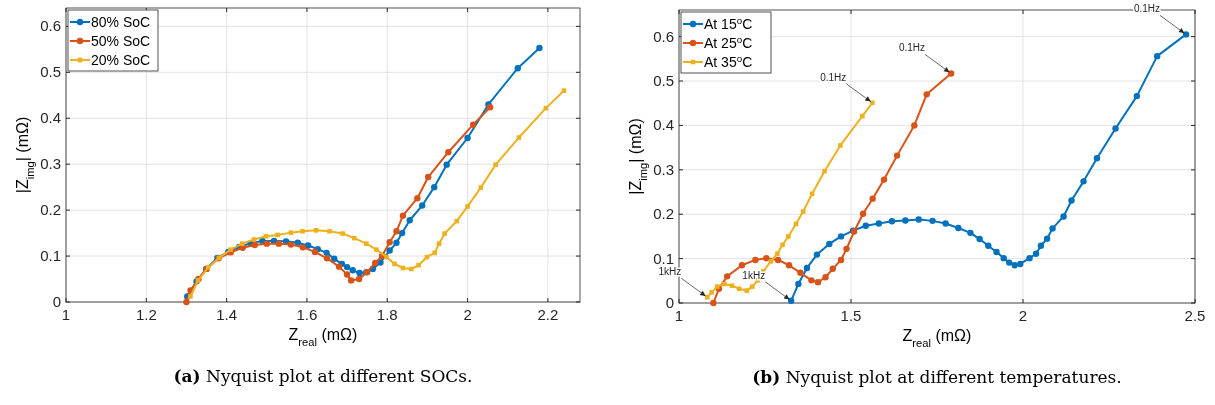 Image resolution: width=1215 pixels, height=405 pixels. What do you see at coordinates (323, 376) in the screenshot?
I see `text: (a) Nyquist plot at different SOCs.` at bounding box center [323, 376].